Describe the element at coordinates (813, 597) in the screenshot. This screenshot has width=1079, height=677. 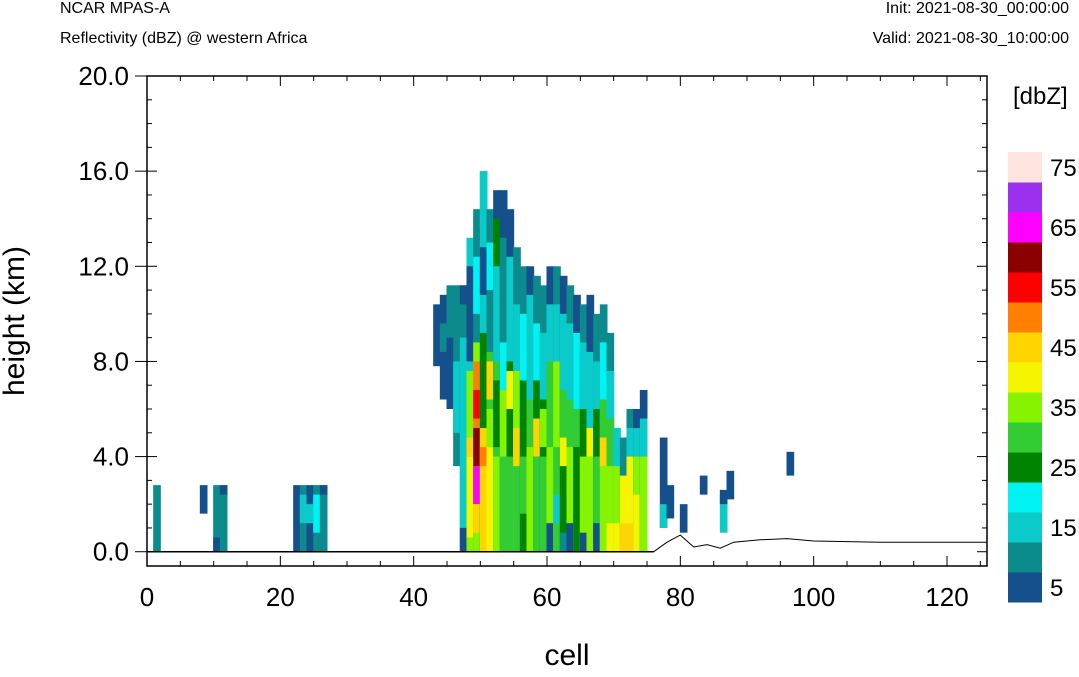
I see `x-tick-label: 100` at that location.